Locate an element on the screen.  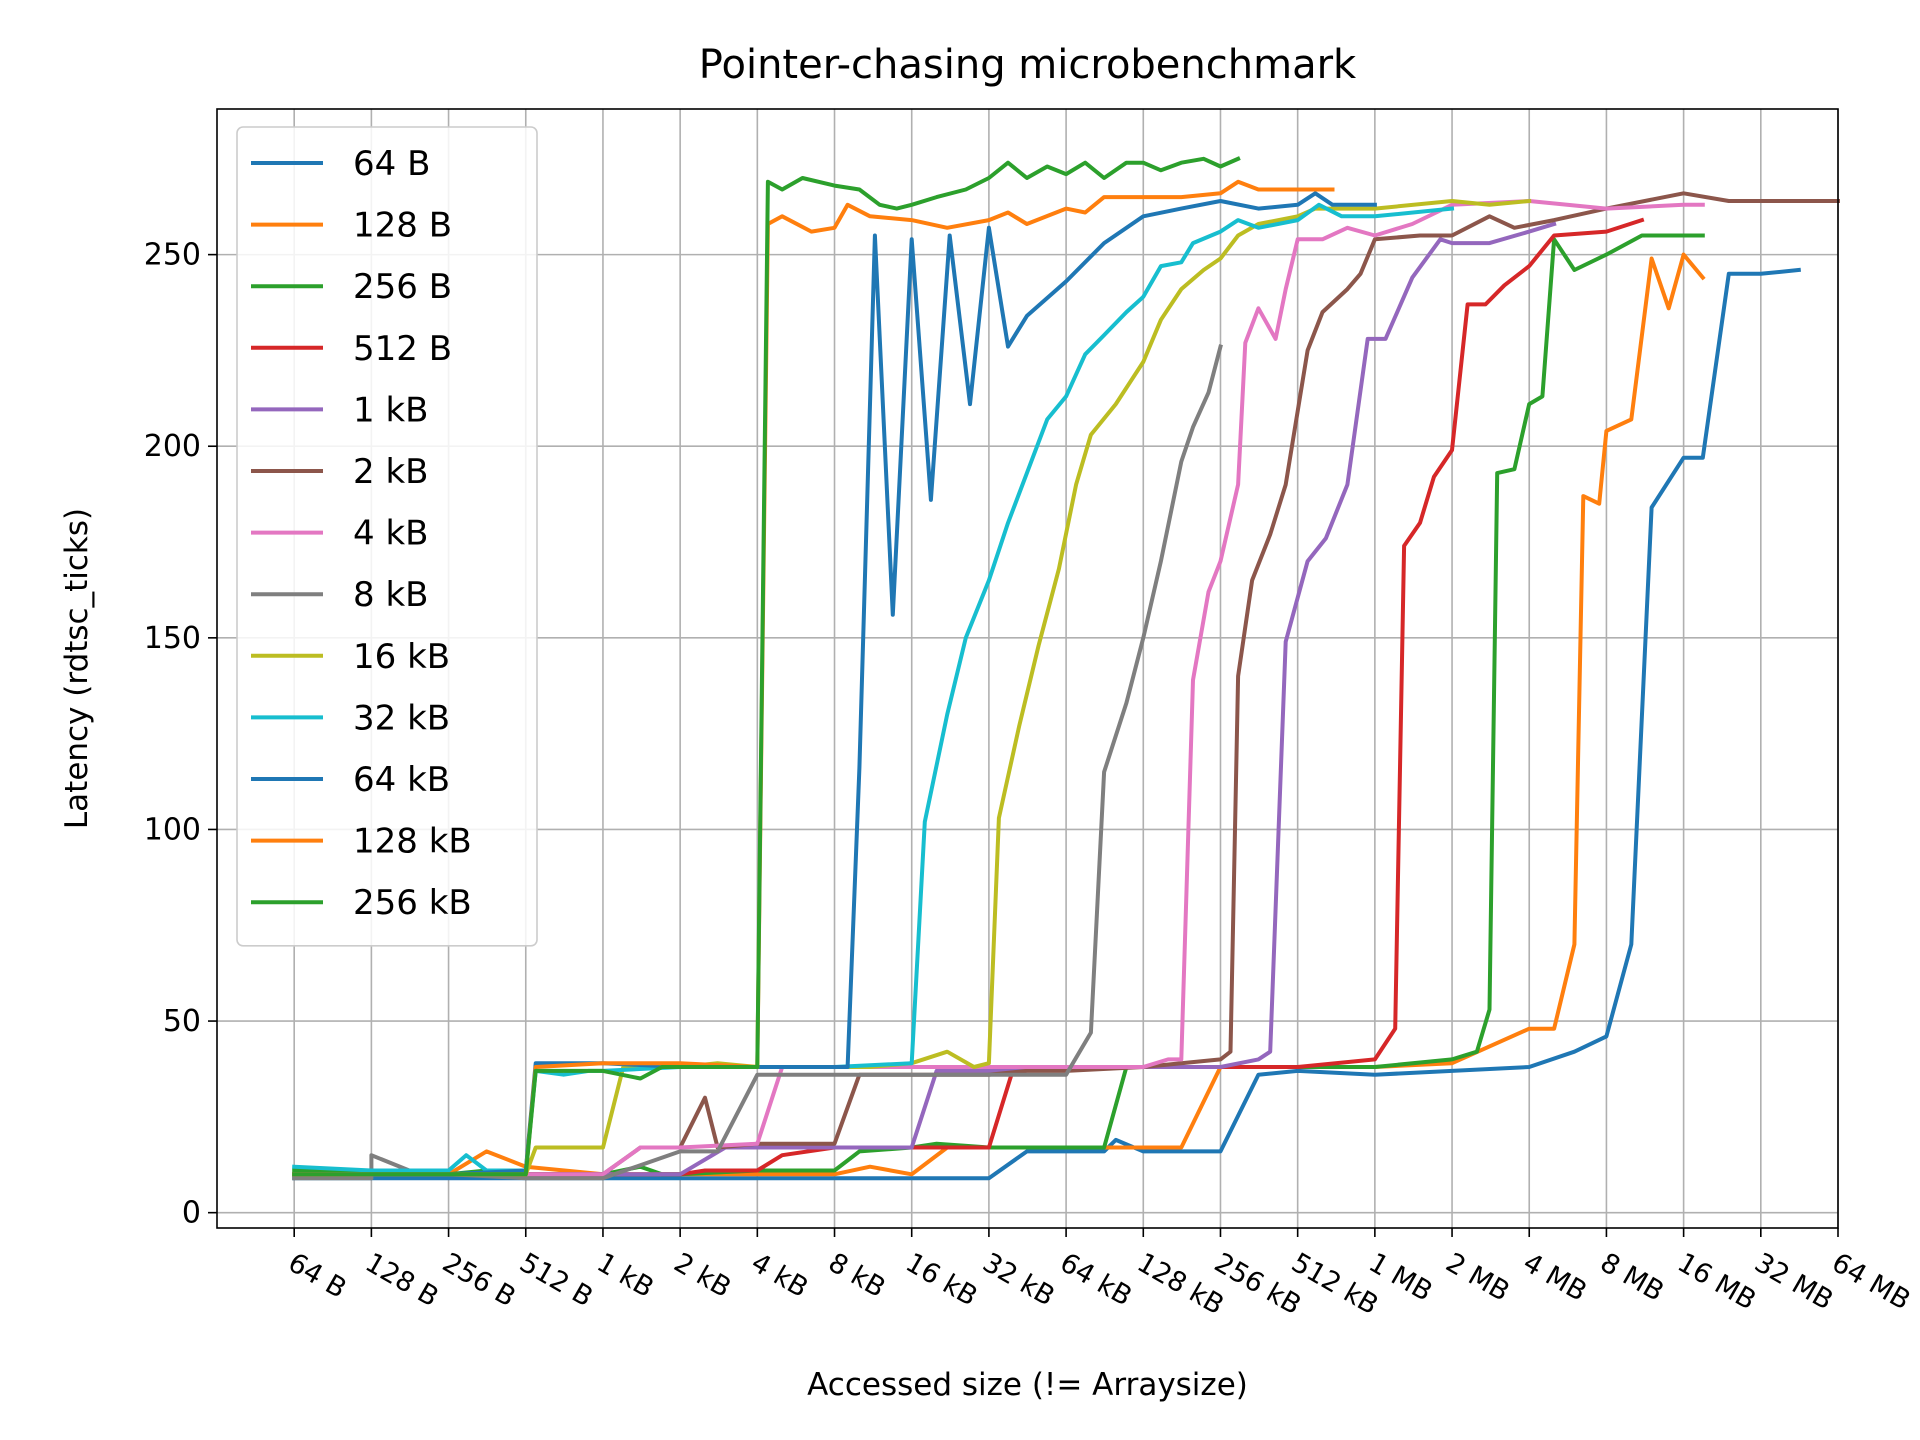
y-tick-label: 50 is located at coordinates (182, 1021).